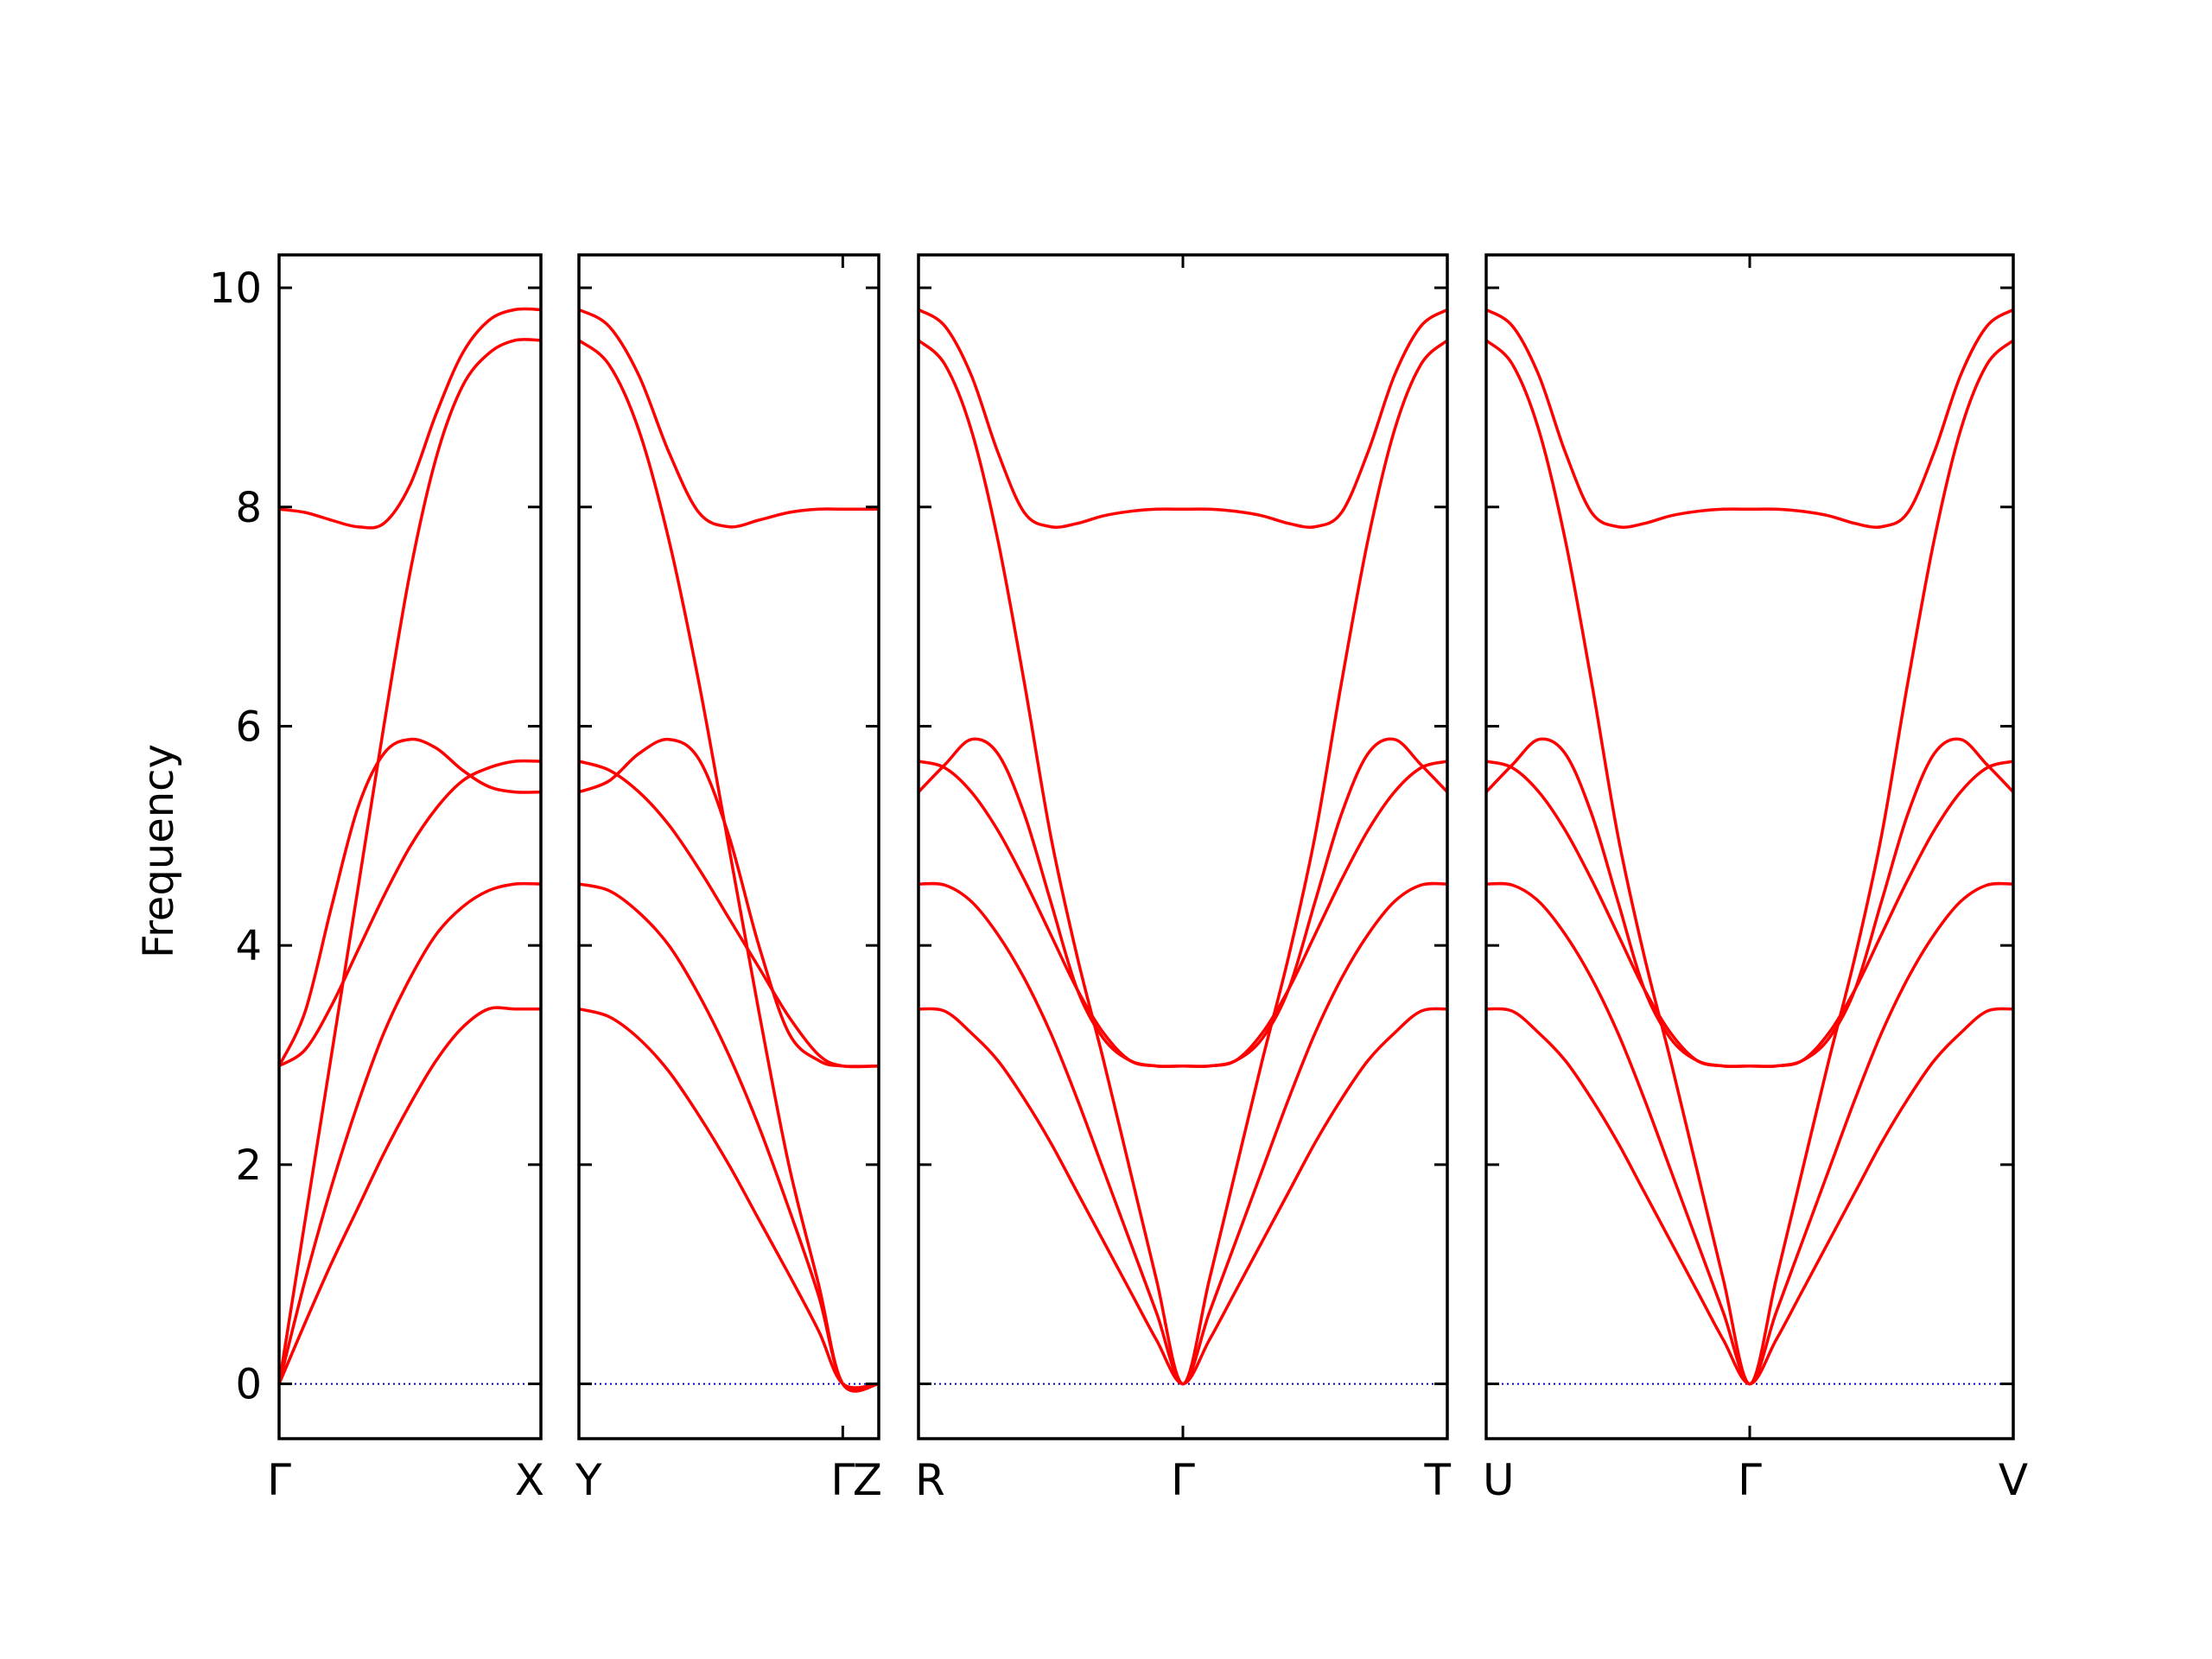 This screenshot has height=1659, width=2212. Describe the element at coordinates (248, 508) in the screenshot. I see `y-tick-label: 8` at that location.